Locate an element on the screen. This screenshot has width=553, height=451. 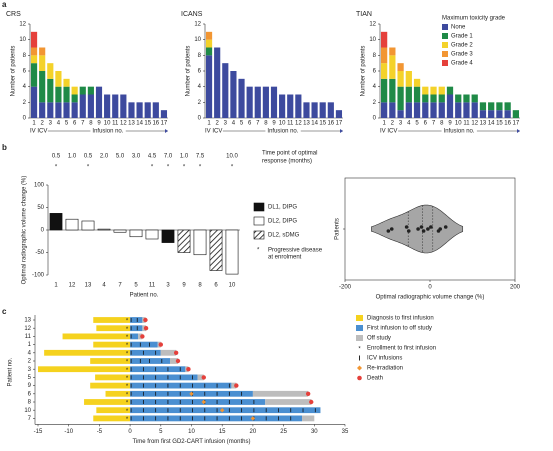
response-time: 2.0 is located at coordinates (104, 157).